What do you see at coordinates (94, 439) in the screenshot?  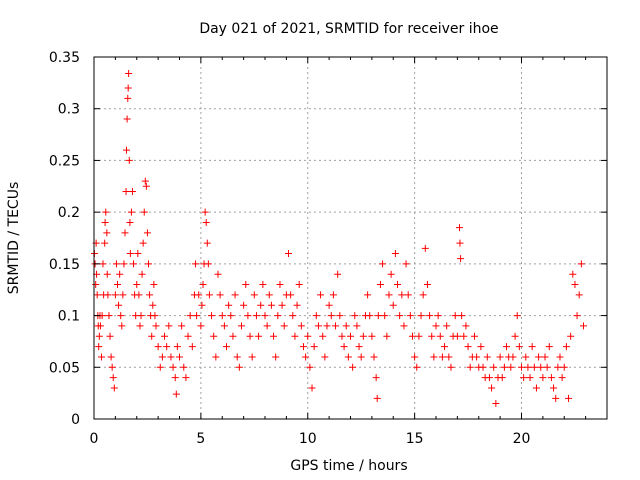 I see `x-tick-label: 0` at bounding box center [94, 439].